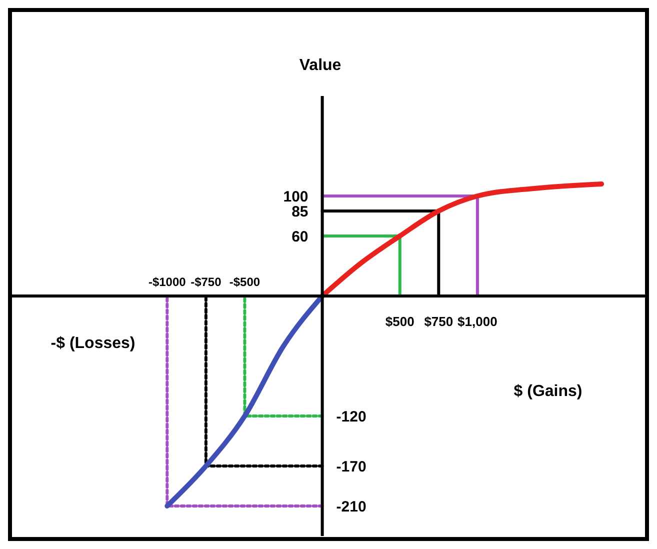  Describe the element at coordinates (93, 343) in the screenshot. I see `annotation: -$ (Losses)` at that location.